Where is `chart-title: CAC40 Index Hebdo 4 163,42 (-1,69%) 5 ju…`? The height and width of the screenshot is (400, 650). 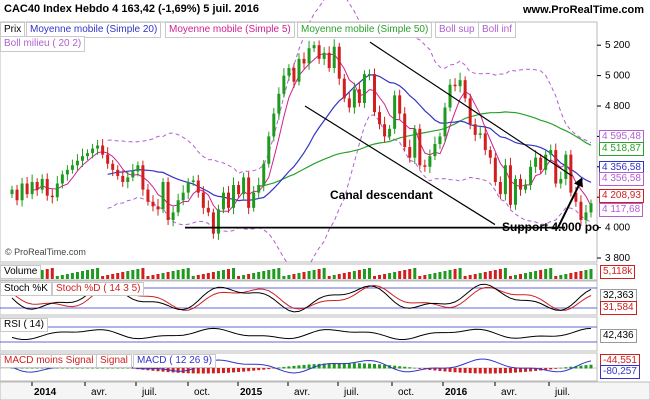
chart-title: CAC40 Index Hebdo 4 163,42 (-1,69%) 5 ju… is located at coordinates (131, 9).